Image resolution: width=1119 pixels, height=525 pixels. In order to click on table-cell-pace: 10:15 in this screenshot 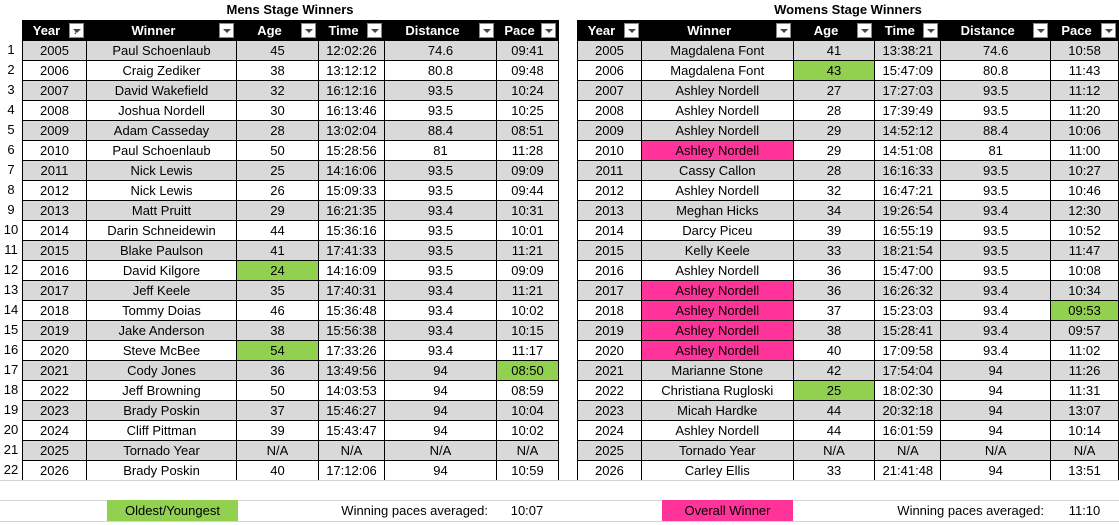, I will do `click(527, 330)`.